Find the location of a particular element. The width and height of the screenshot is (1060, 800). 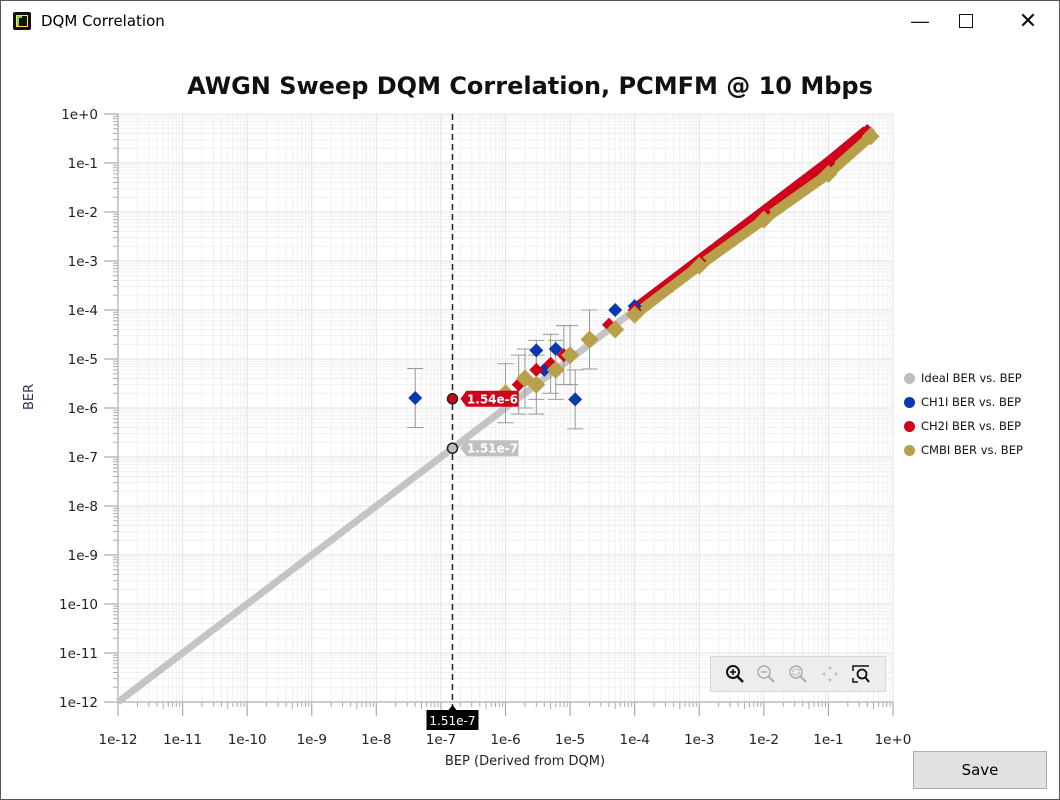

legend-item: CMBI BER vs. BEP is located at coordinates (963, 450).